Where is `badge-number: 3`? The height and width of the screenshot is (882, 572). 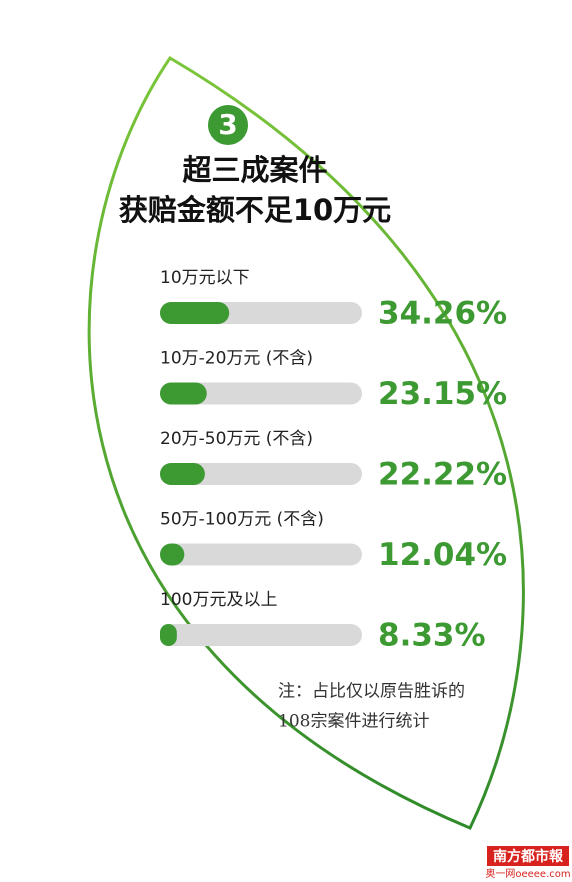
badge-number: 3 is located at coordinates (227, 124).